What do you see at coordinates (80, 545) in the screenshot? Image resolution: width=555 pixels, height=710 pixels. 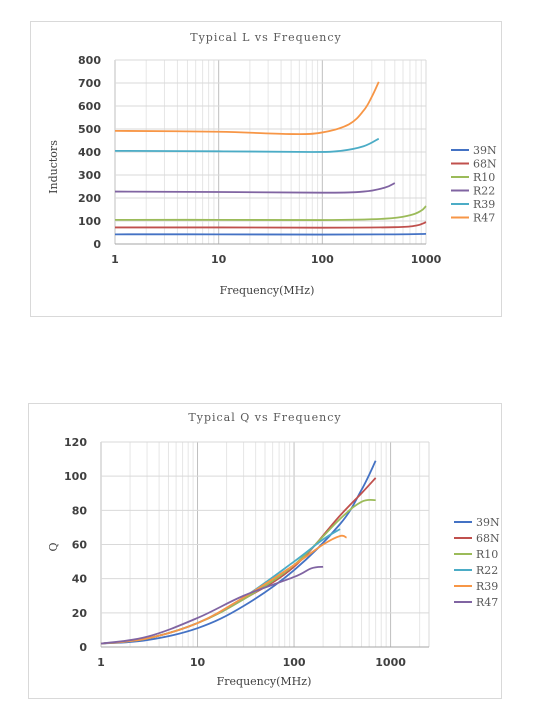 I see `y-tick-label: 60` at bounding box center [80, 545].